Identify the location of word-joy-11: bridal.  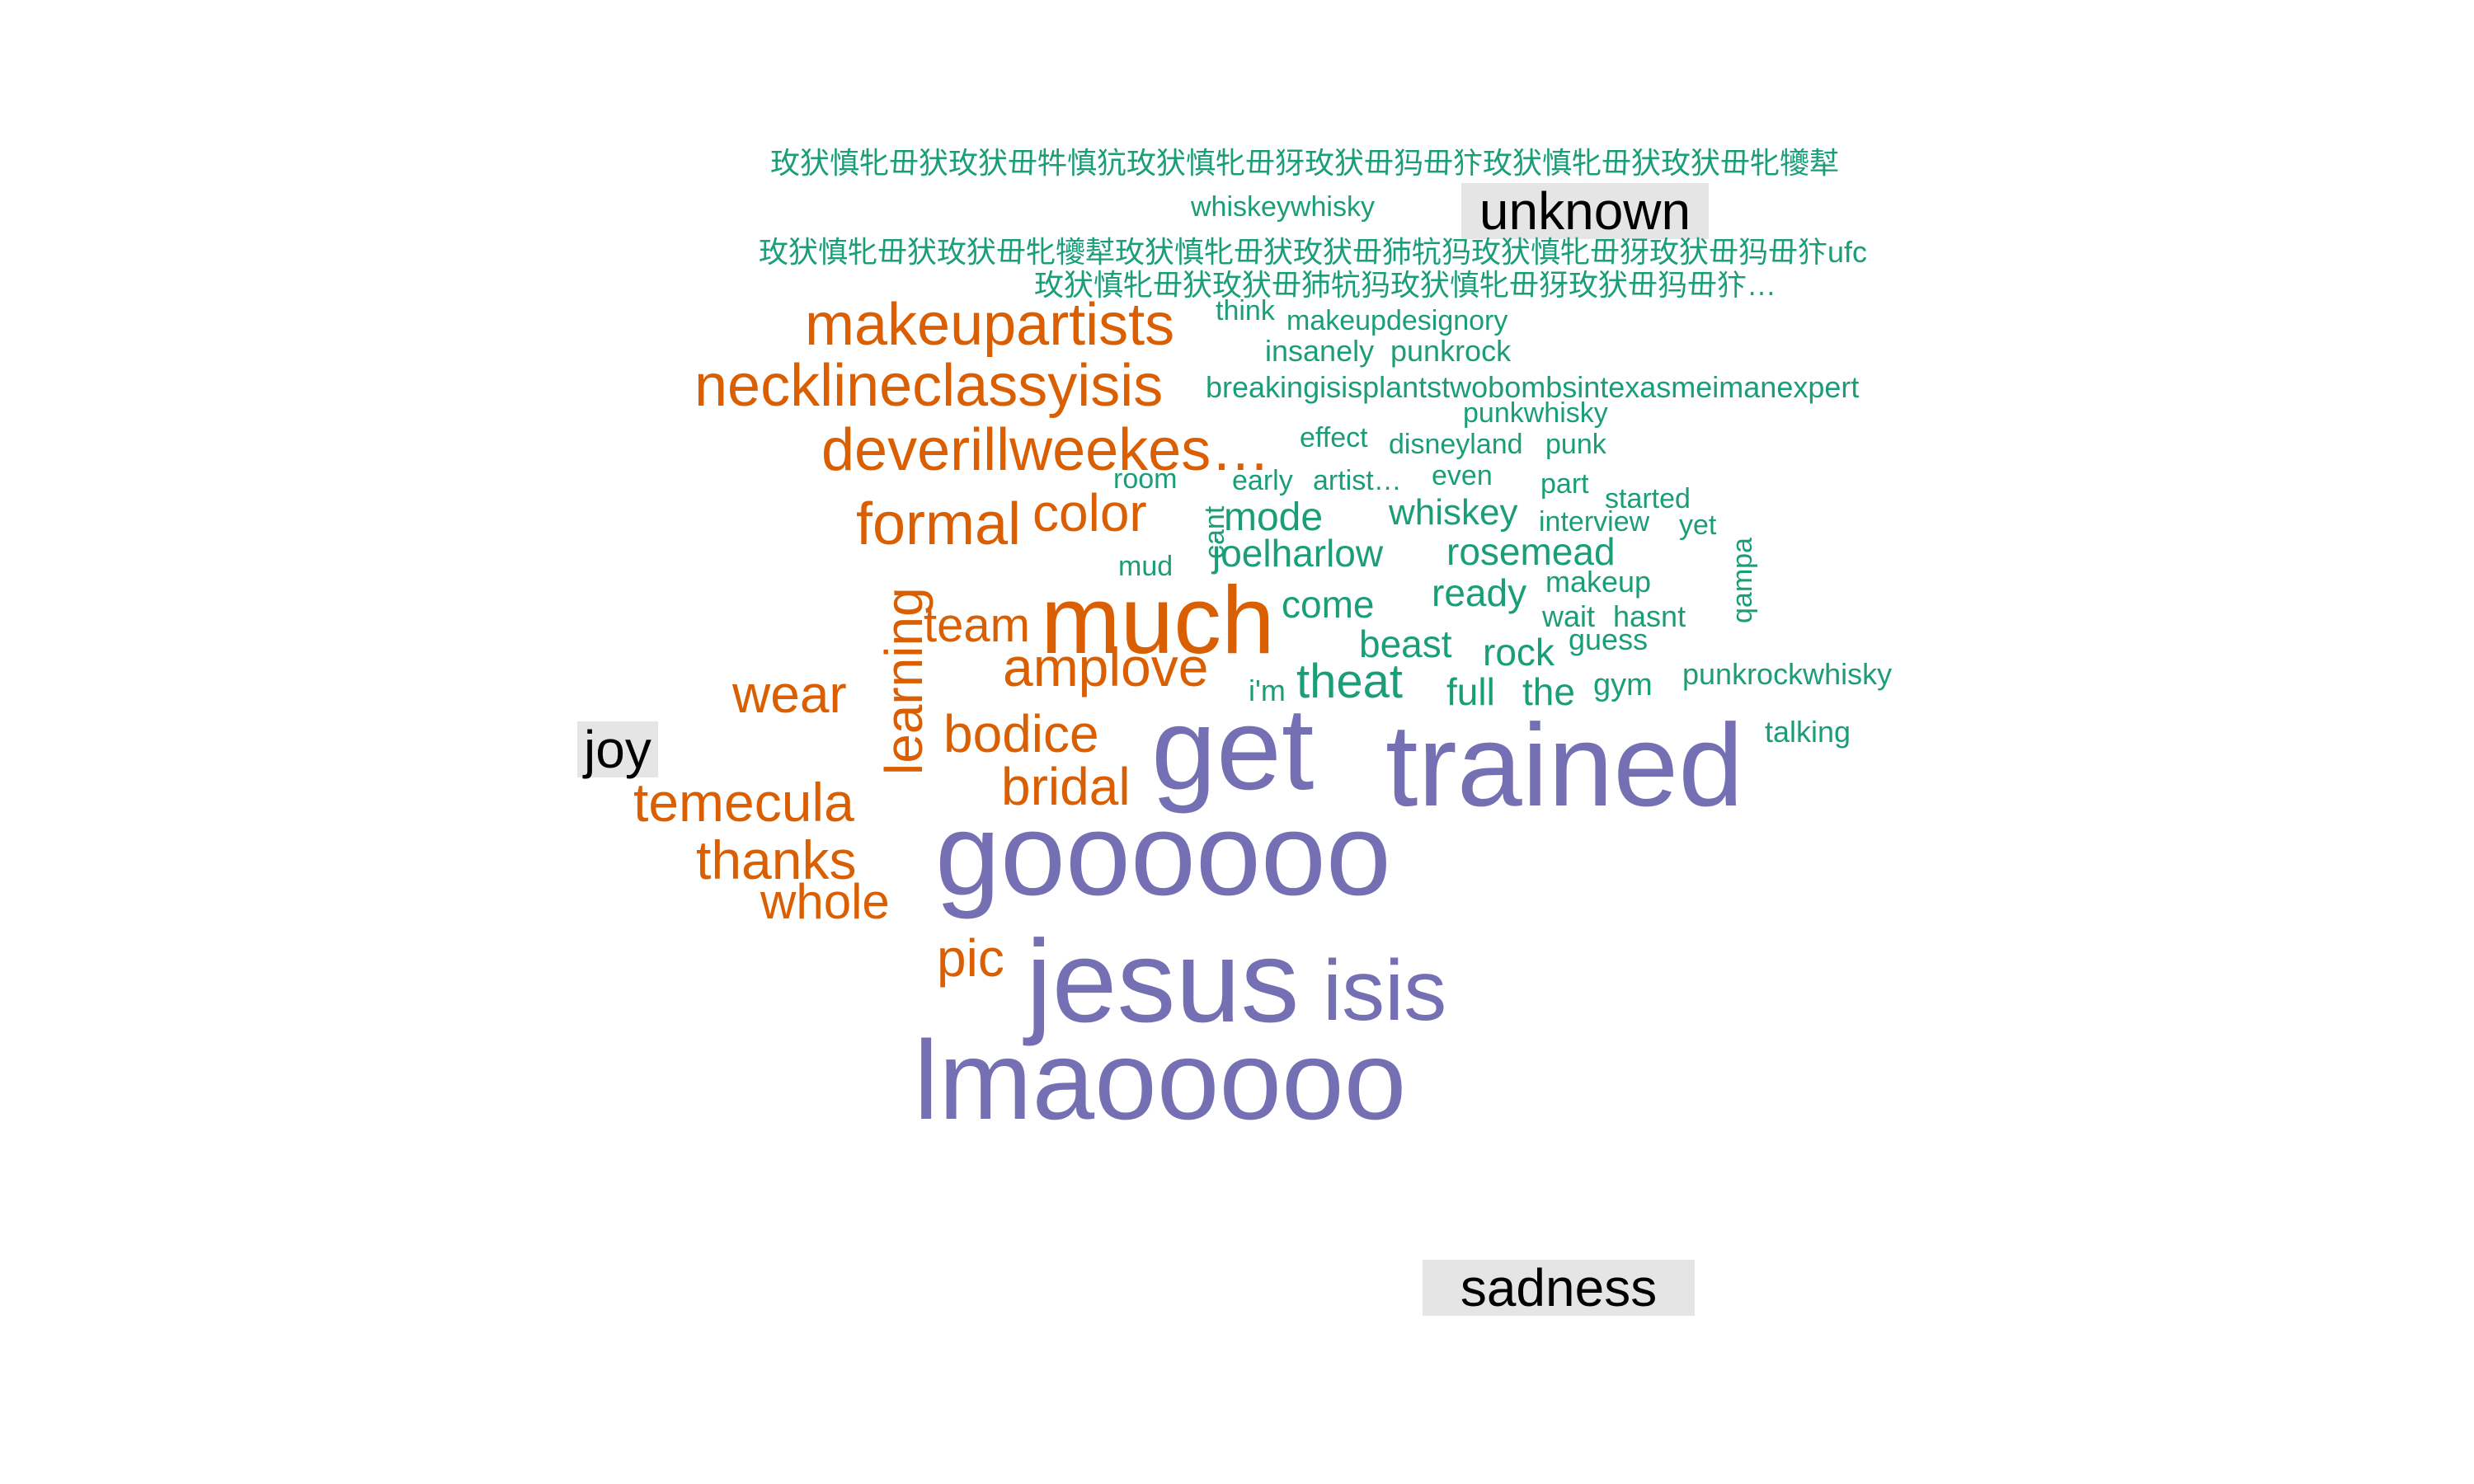
(1066, 786).